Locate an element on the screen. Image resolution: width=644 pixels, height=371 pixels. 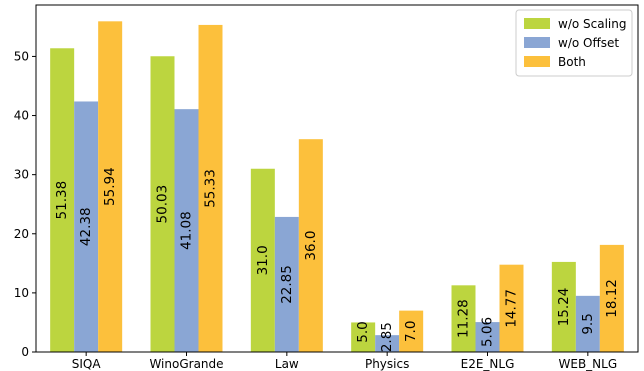
bar-value-label: 55.94 is located at coordinates (110, 186).